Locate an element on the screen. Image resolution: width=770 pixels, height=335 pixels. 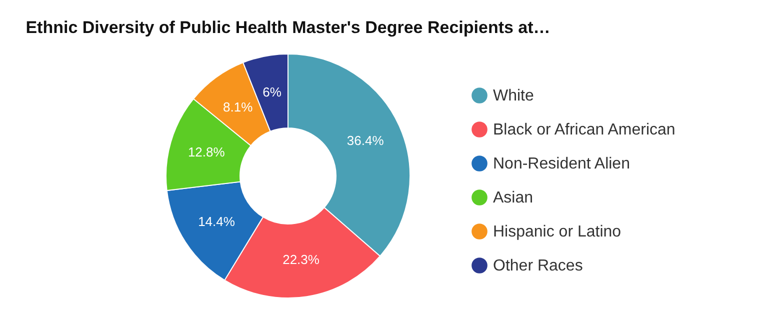
data-label: 8.1% is located at coordinates (238, 106).